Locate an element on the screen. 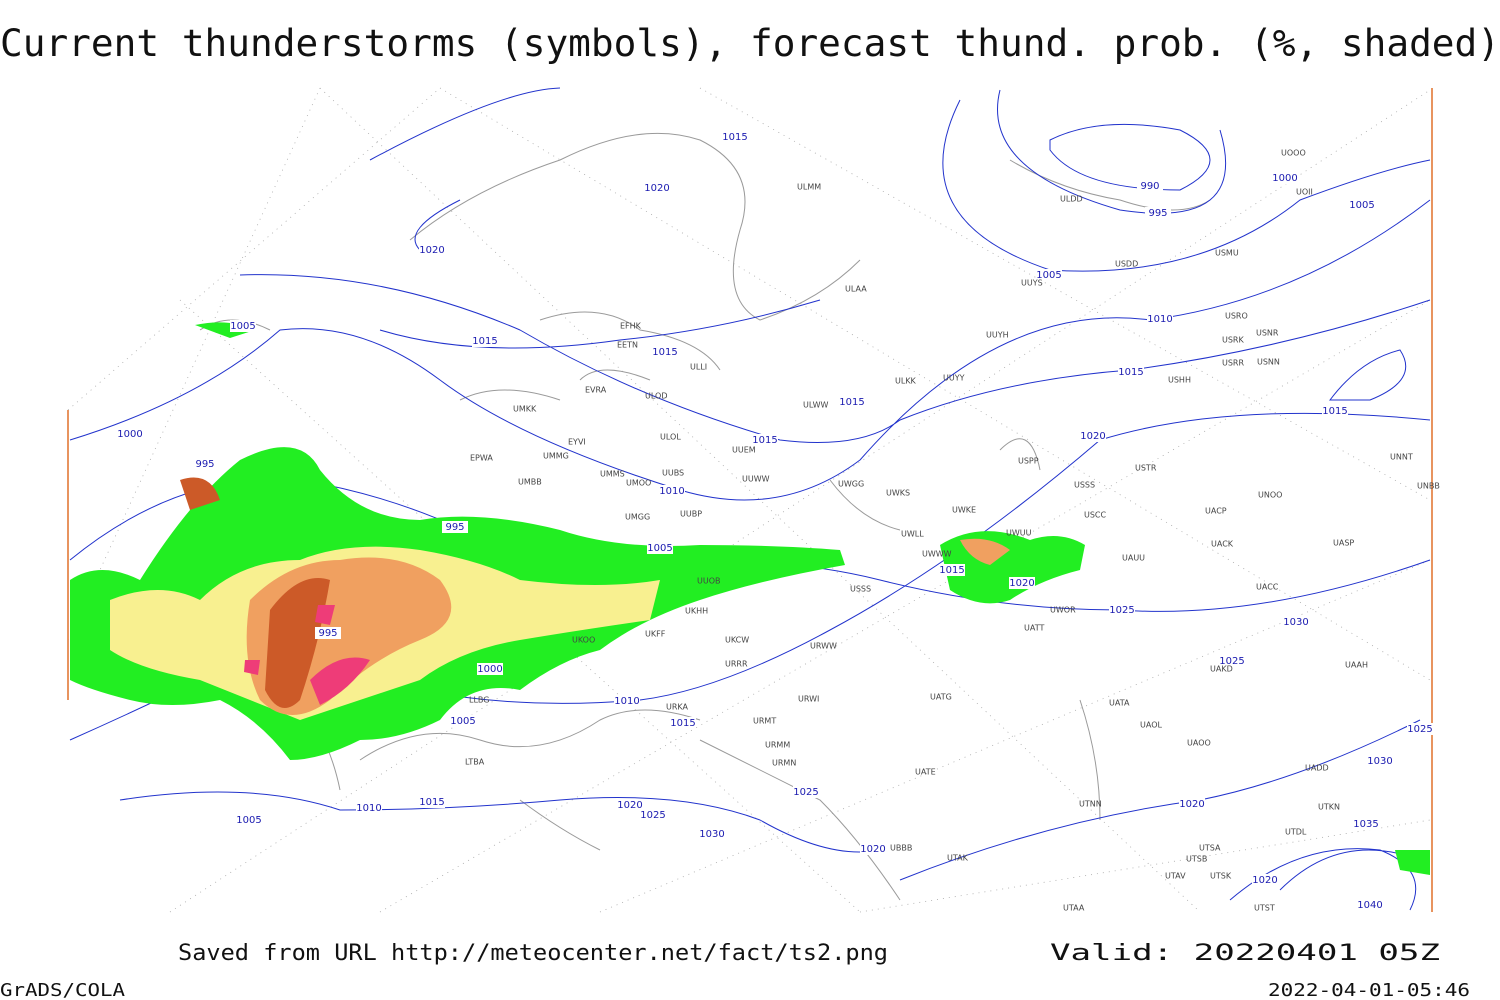  station-code: URMM is located at coordinates (777, 745).